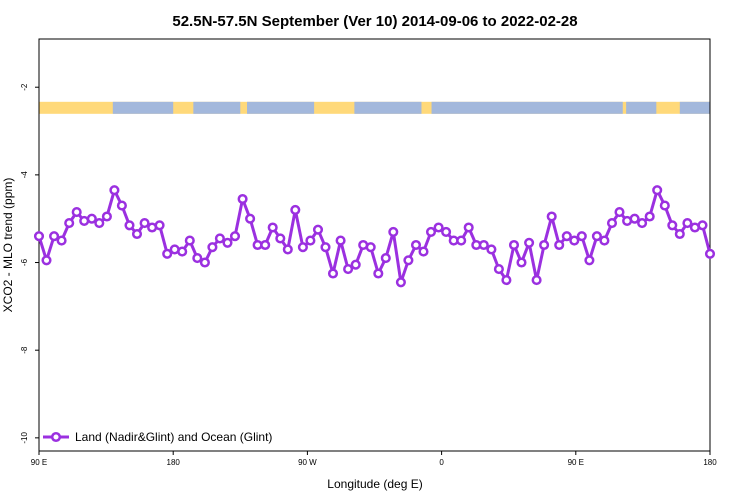 This screenshot has width=750, height=500. I want to click on x-axis-title: Longitude (deg E), so click(374, 484).